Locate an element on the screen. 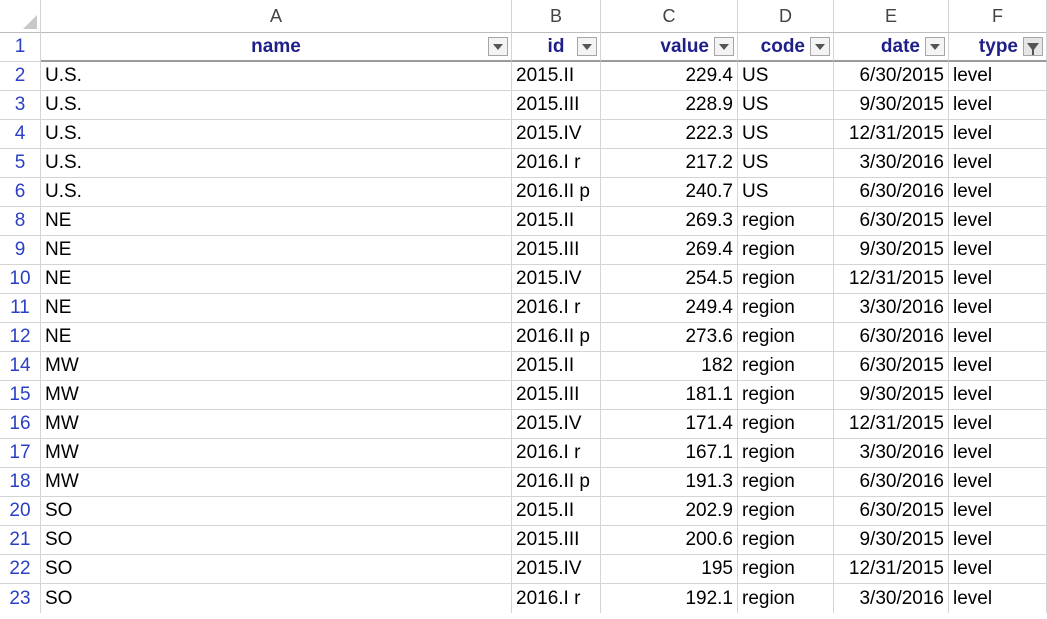 This screenshot has height=619, width=1047. select-all-corner is located at coordinates (20, 16).